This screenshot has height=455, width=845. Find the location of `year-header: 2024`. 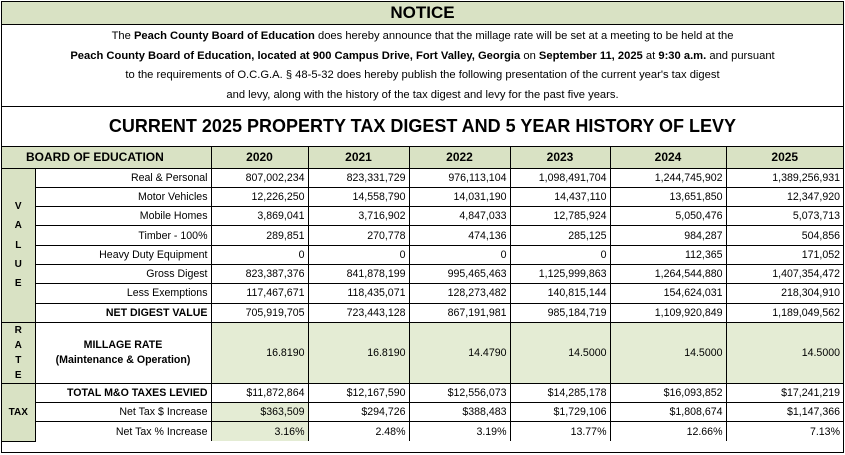

year-header: 2024 is located at coordinates (668, 158).